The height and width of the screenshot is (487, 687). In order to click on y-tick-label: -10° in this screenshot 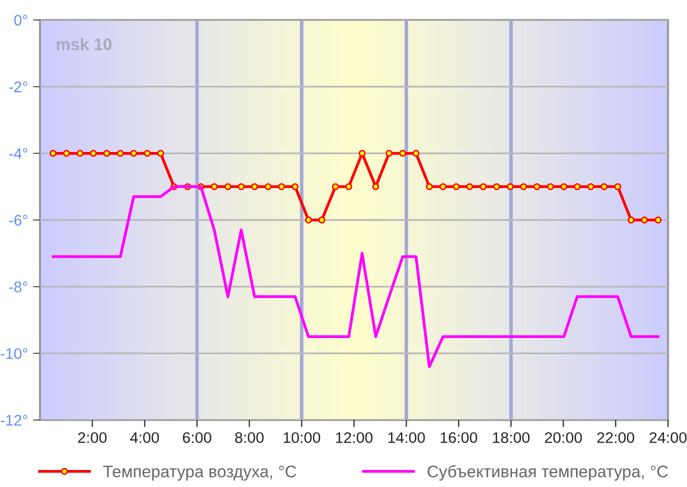, I will do `click(14, 354)`.